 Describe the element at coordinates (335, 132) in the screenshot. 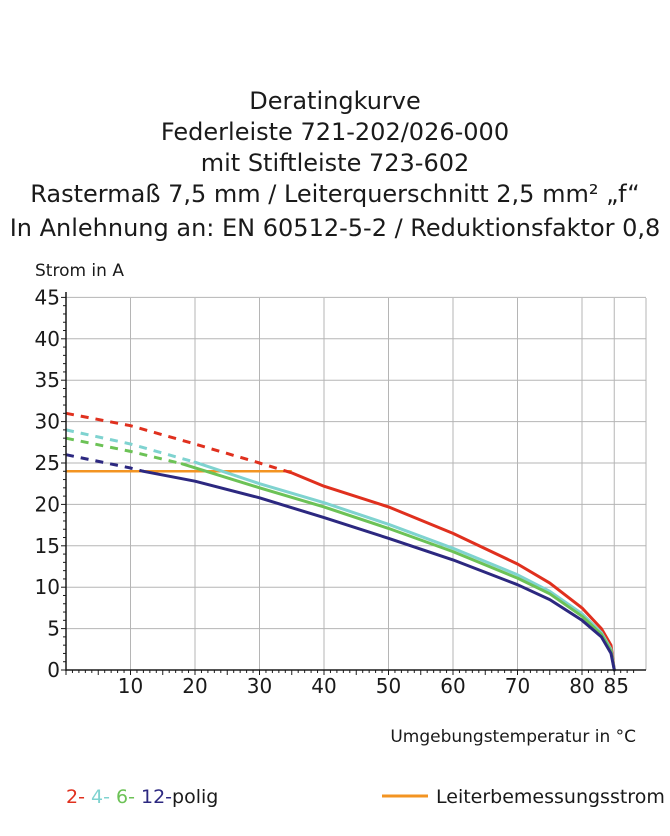

I see `title-line-2: Federleiste 721-202/026-000` at that location.